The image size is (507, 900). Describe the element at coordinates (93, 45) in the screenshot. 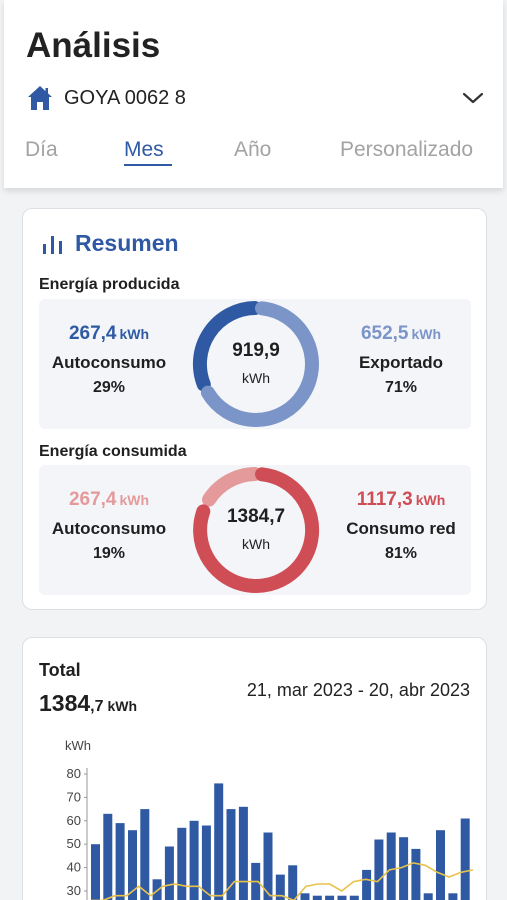

I see `page-title: Análisis` at that location.